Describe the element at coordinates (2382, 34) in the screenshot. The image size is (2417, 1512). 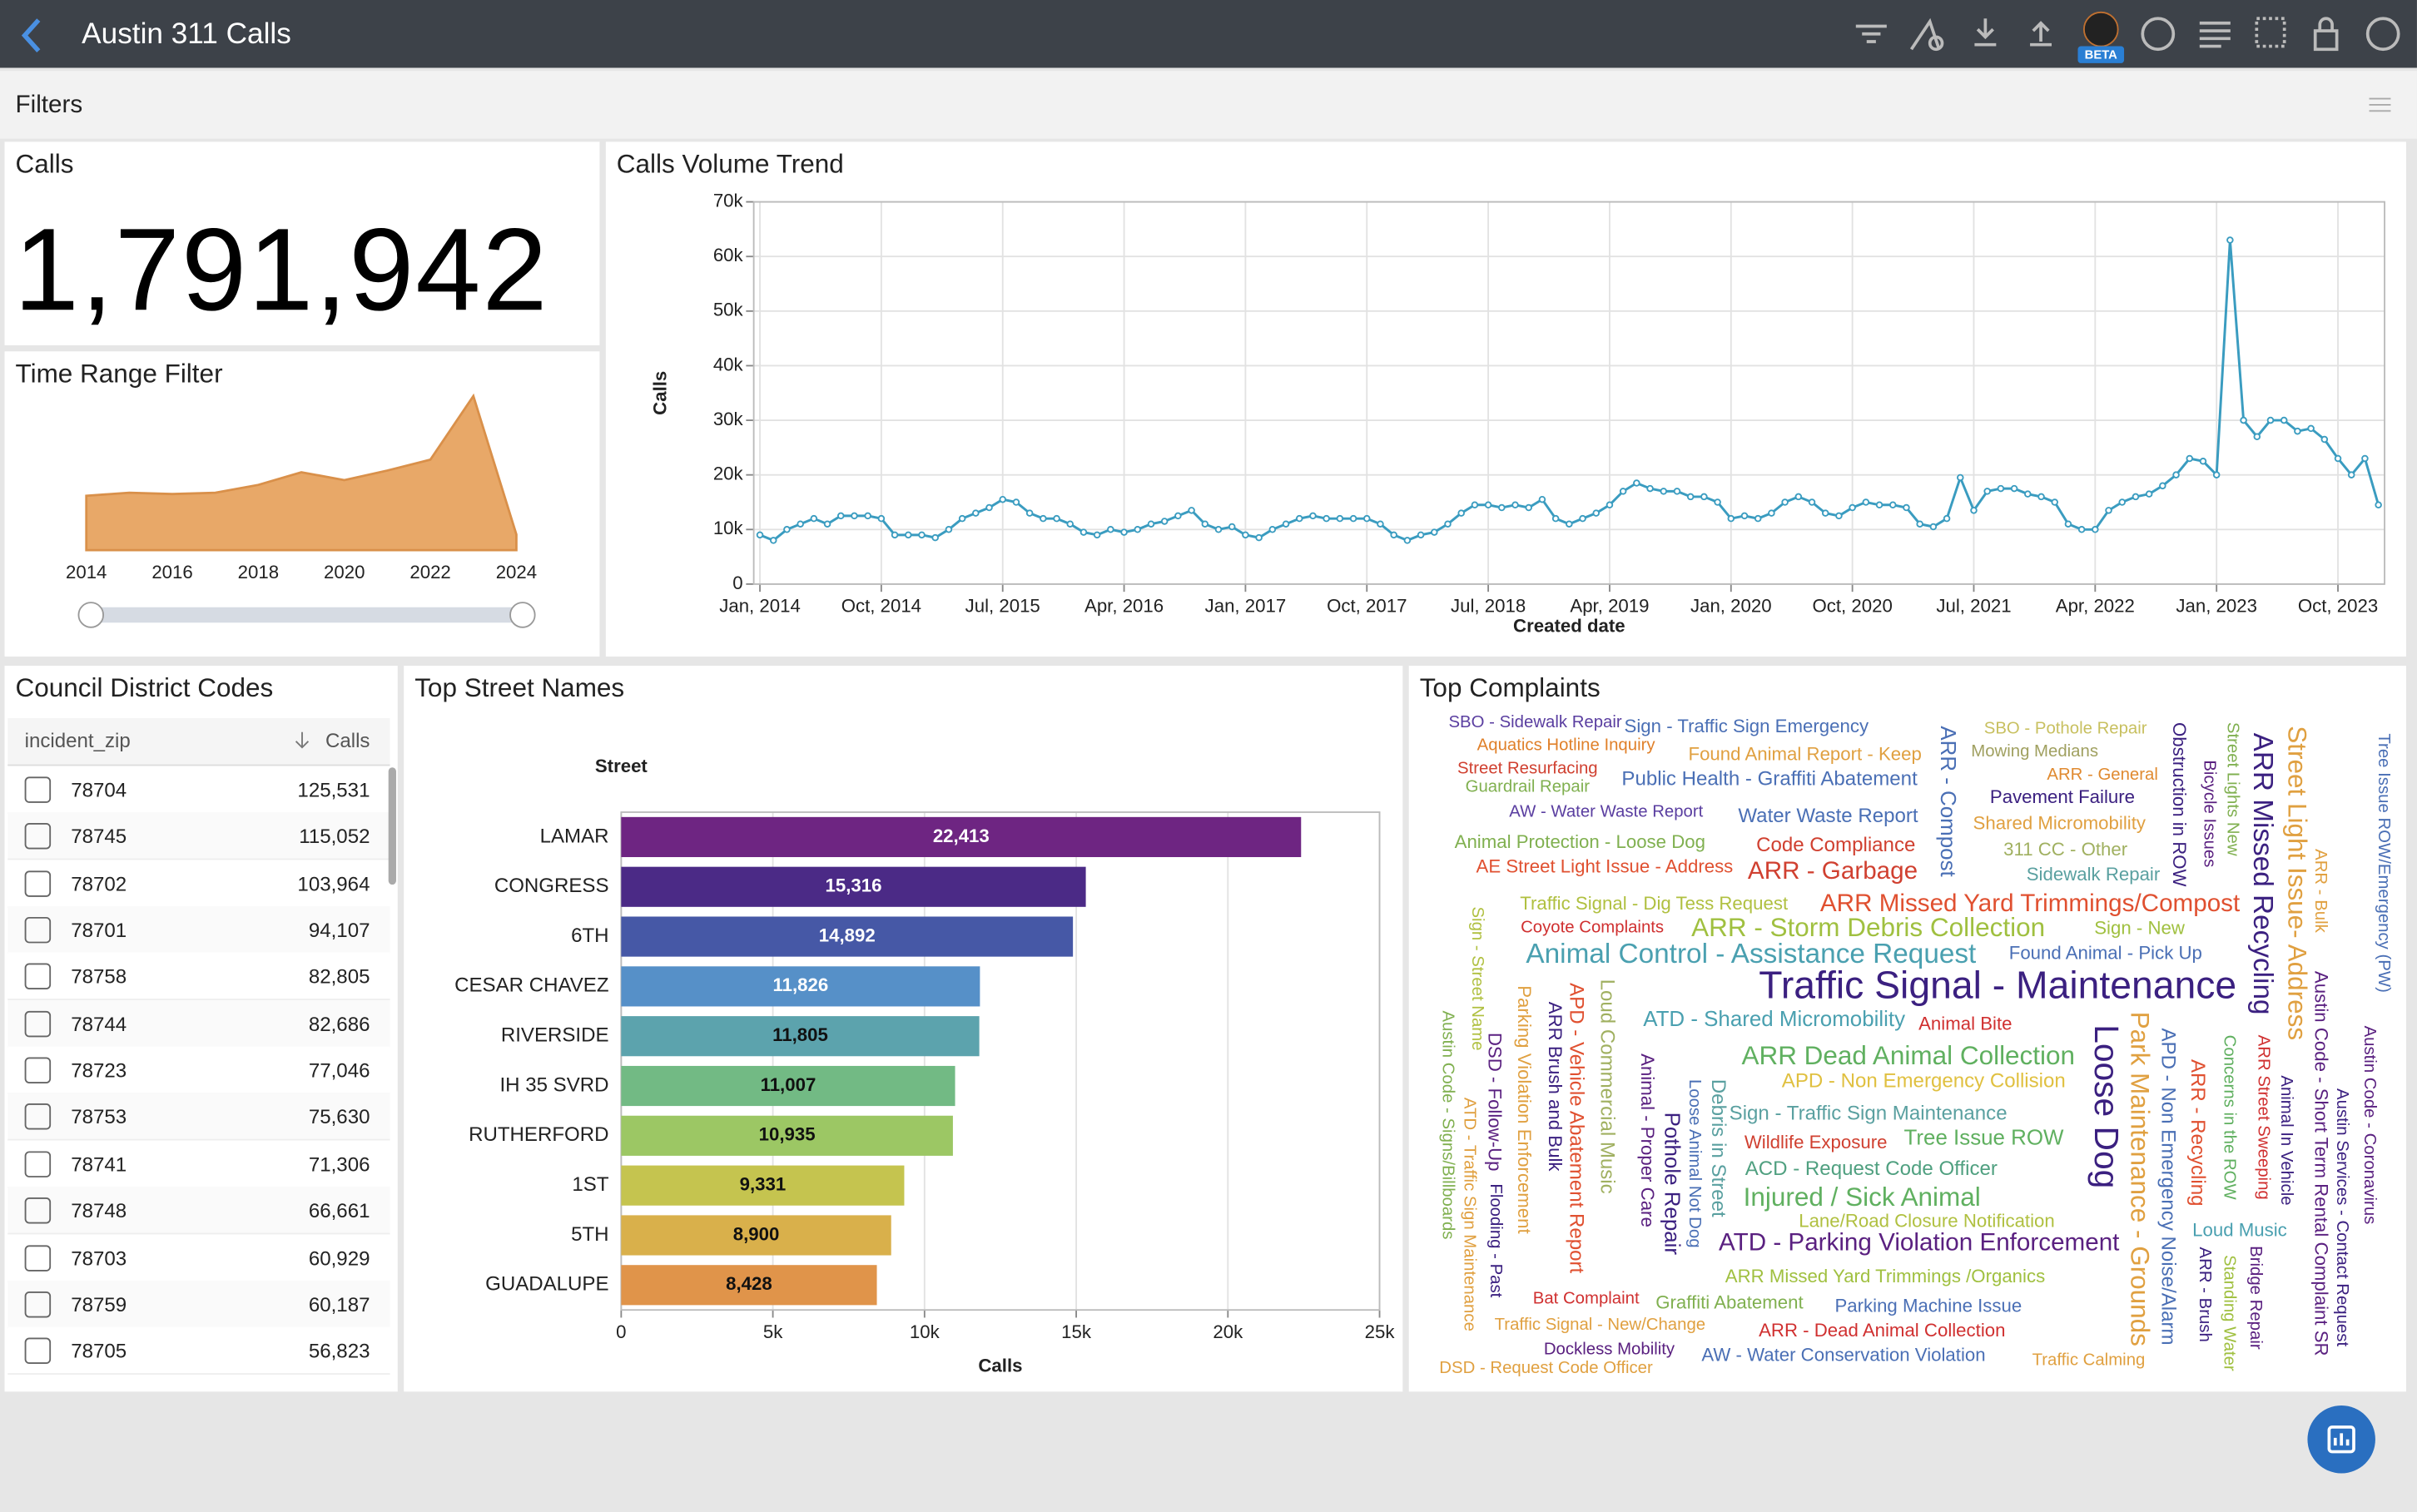
I see `help-icon` at that location.